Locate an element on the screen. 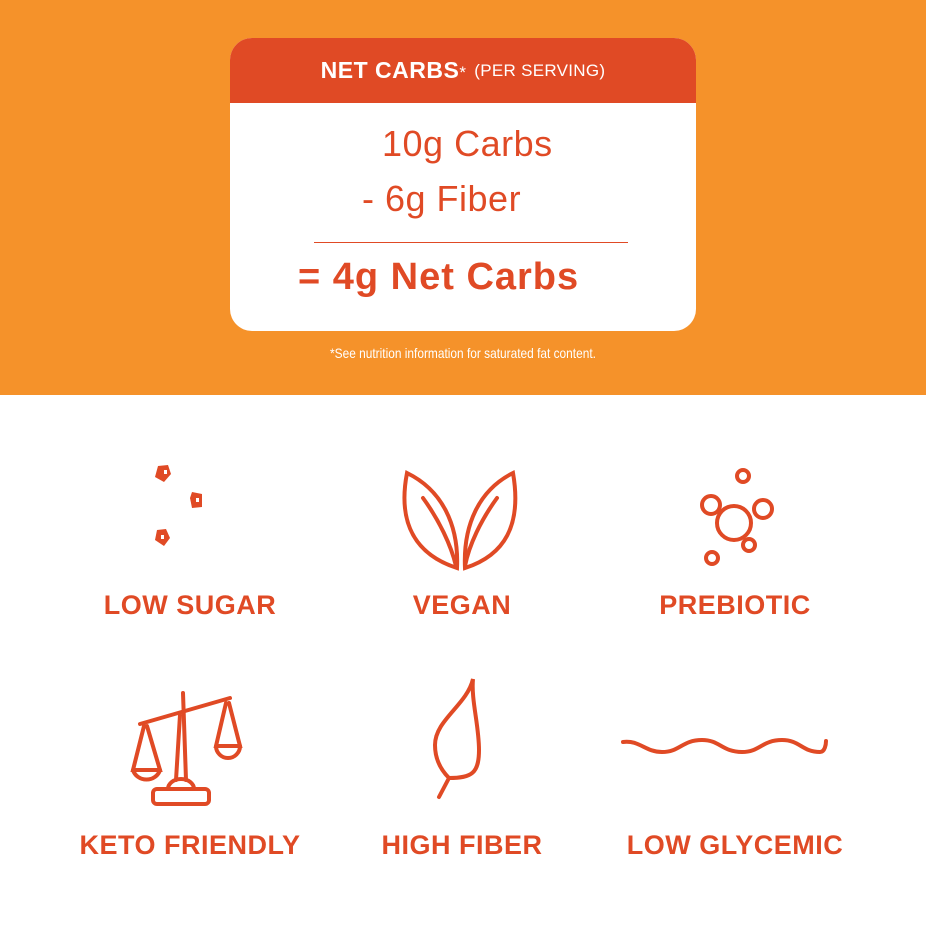  vegan-feature is located at coordinates (462, 521).